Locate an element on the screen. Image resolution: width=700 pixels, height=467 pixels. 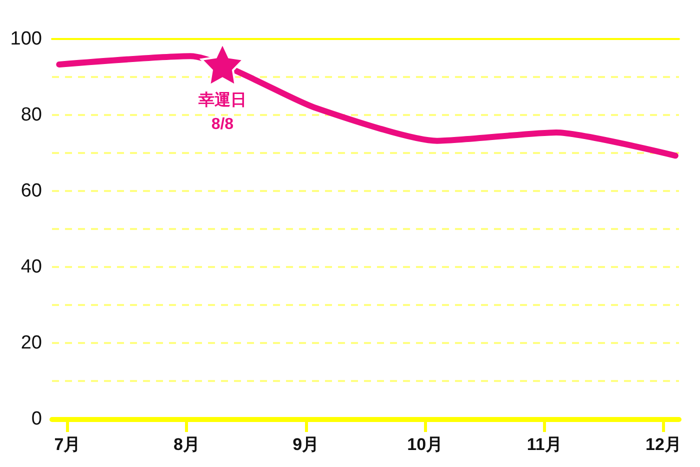
x-tick-label: 9月 is located at coordinates (306, 444).